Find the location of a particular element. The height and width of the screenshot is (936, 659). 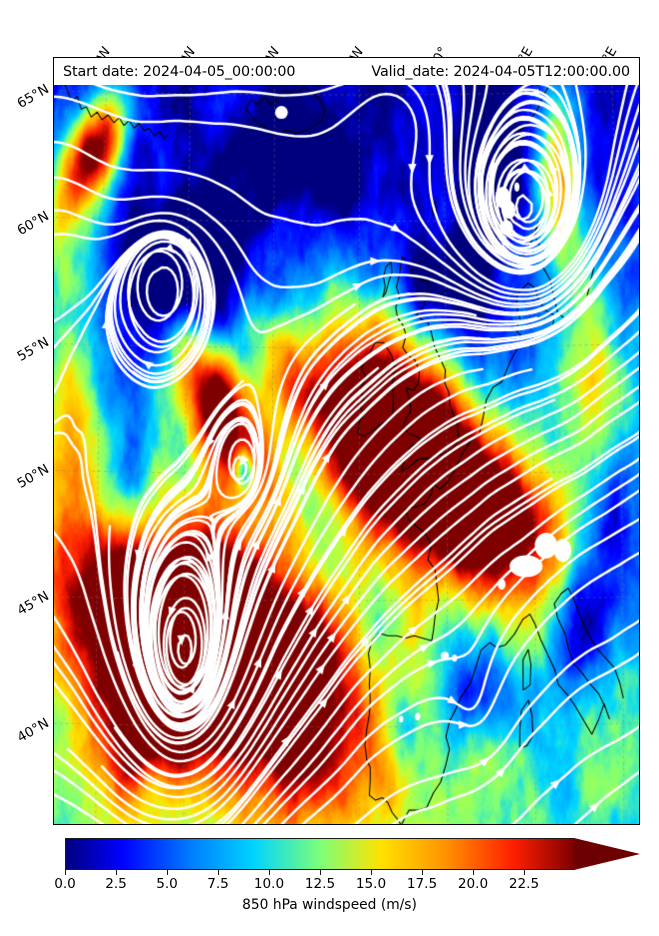

lat-tick-5: 40°N is located at coordinates (33, 730).